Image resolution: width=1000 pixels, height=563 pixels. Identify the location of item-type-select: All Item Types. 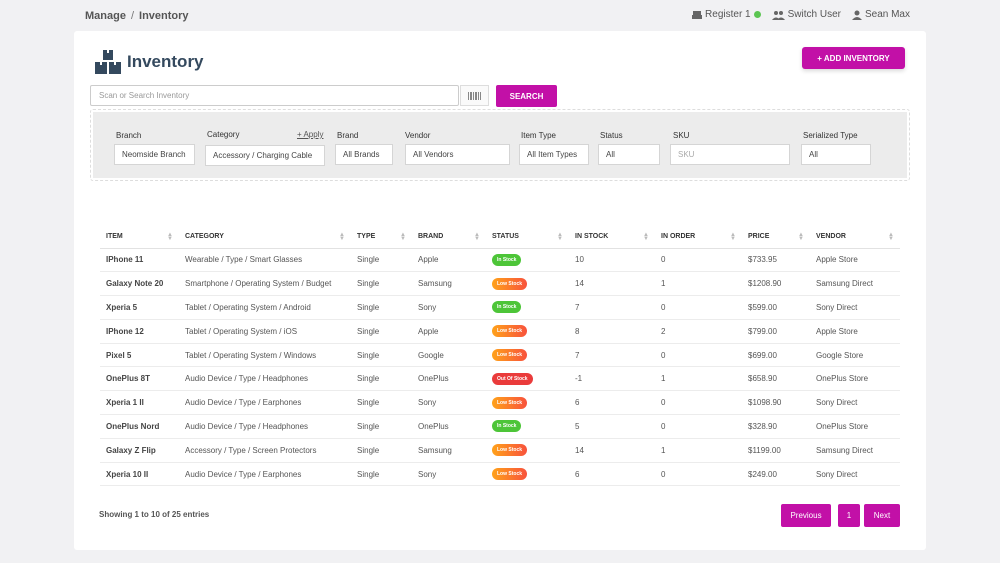
(554, 154).